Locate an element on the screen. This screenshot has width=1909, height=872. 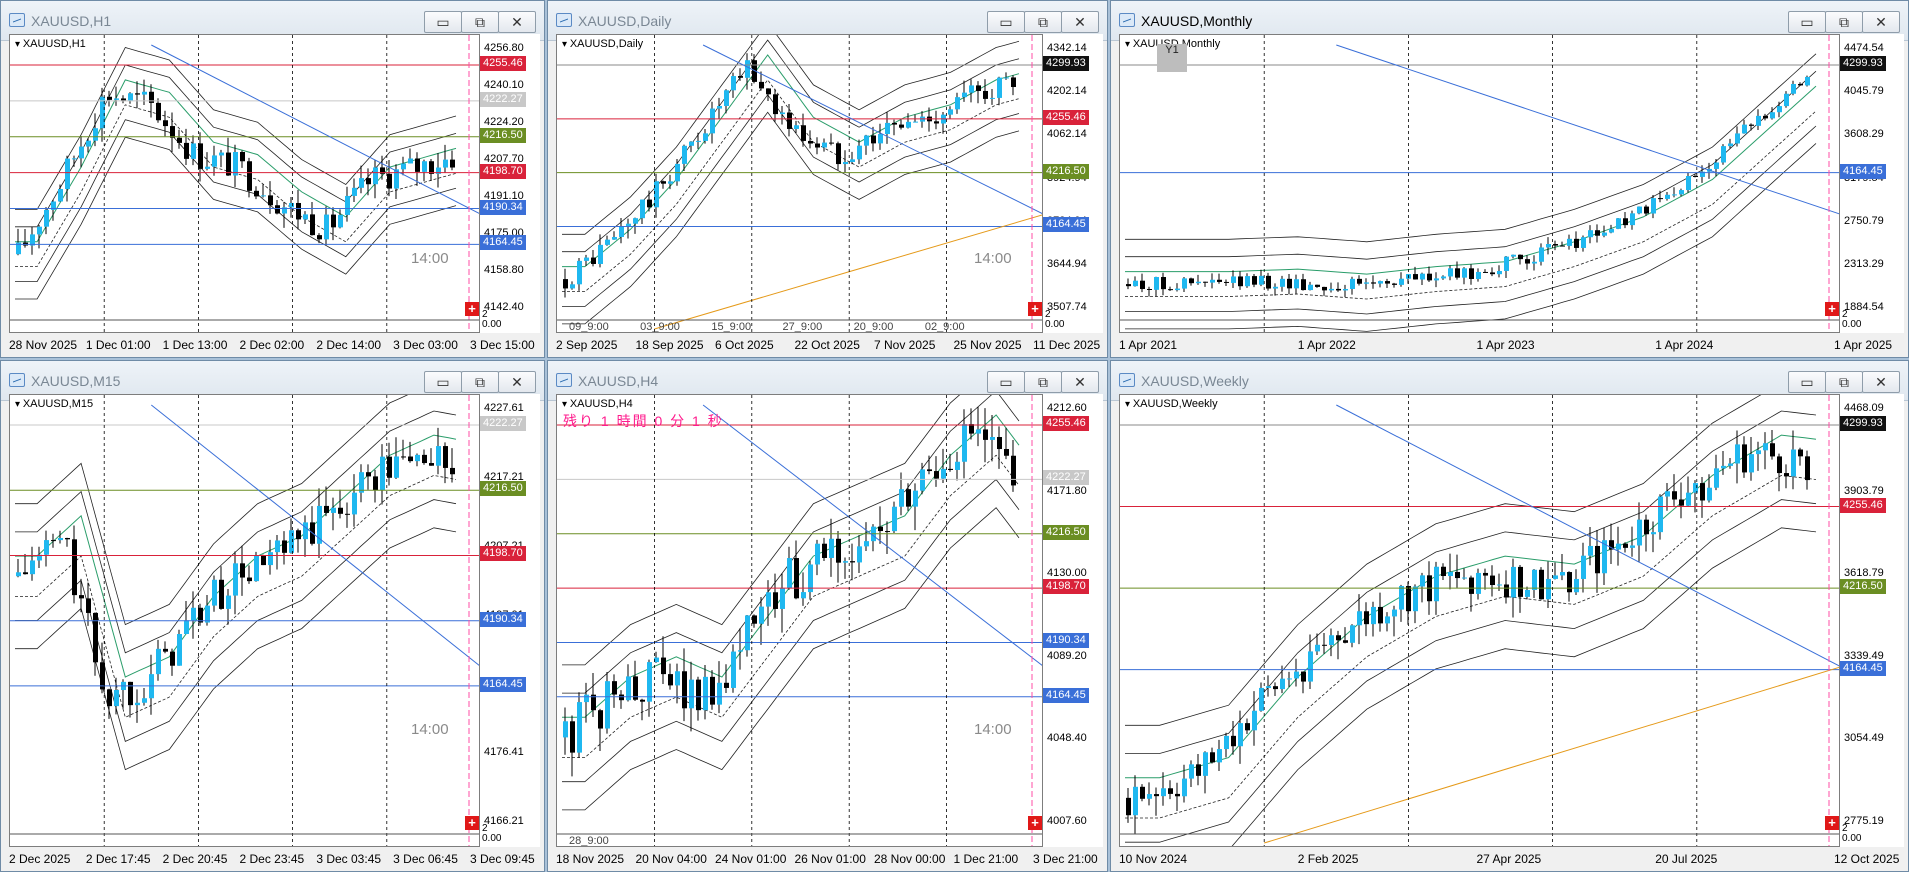
price-chart-area: XAUUSD,MonthlyY1+ is located at coordinates (1479, 183).